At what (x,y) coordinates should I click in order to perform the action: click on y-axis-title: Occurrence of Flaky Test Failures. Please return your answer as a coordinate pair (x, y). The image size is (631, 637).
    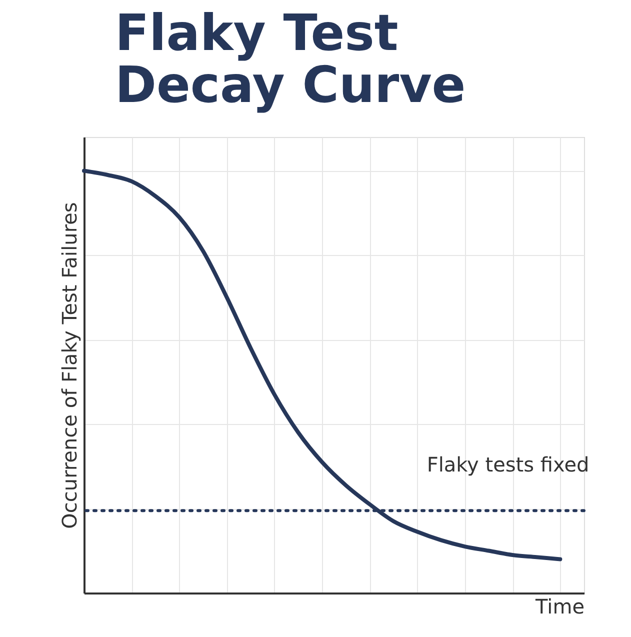
    Looking at the image, I should click on (70, 365).